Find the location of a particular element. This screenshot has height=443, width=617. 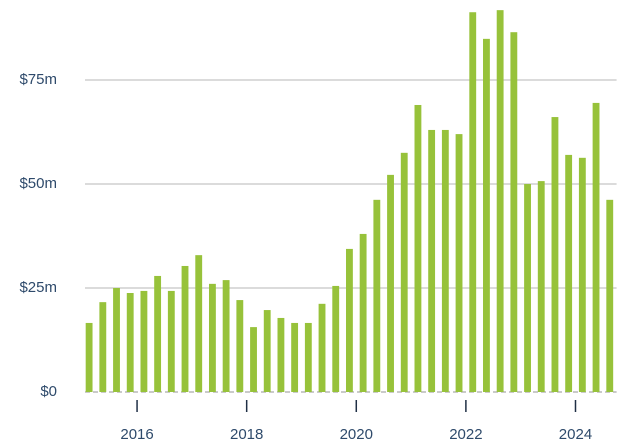

x-tick-label: 2016 is located at coordinates (136, 434).